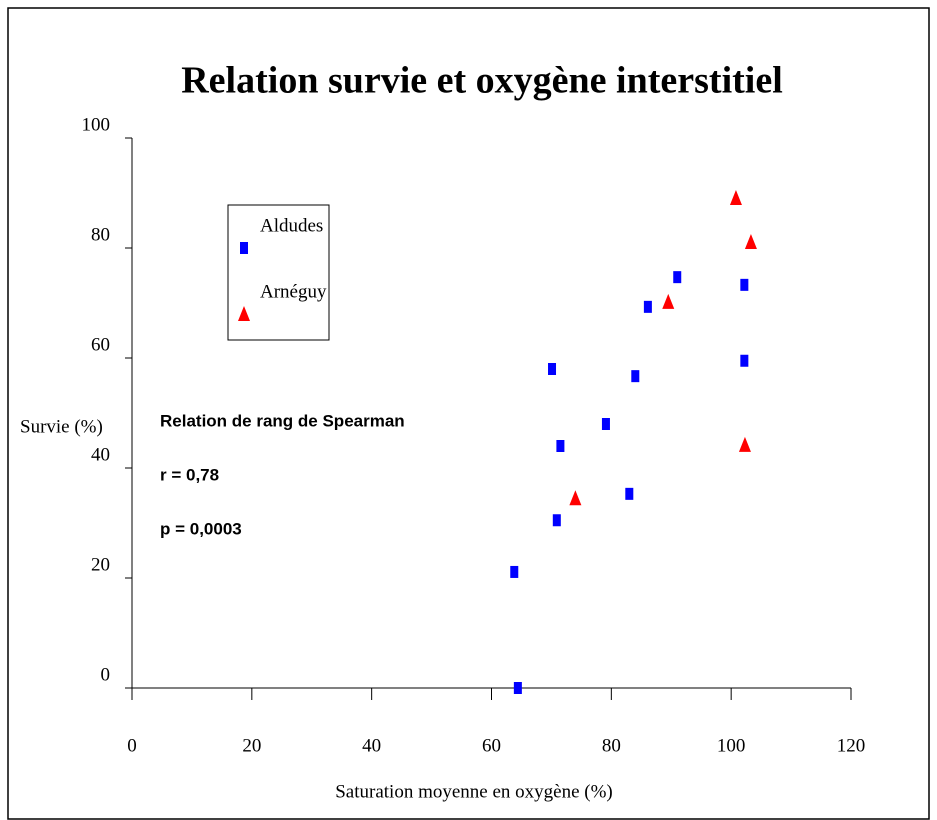 Image resolution: width=937 pixels, height=820 pixels. I want to click on x-tick-label: 0, so click(132, 745).